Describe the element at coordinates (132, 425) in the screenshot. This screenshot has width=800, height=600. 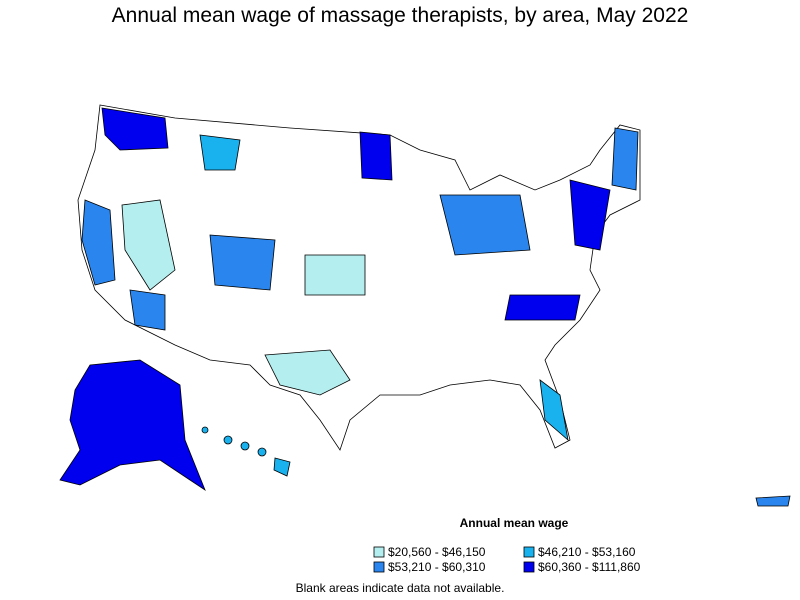
I see `alaska` at that location.